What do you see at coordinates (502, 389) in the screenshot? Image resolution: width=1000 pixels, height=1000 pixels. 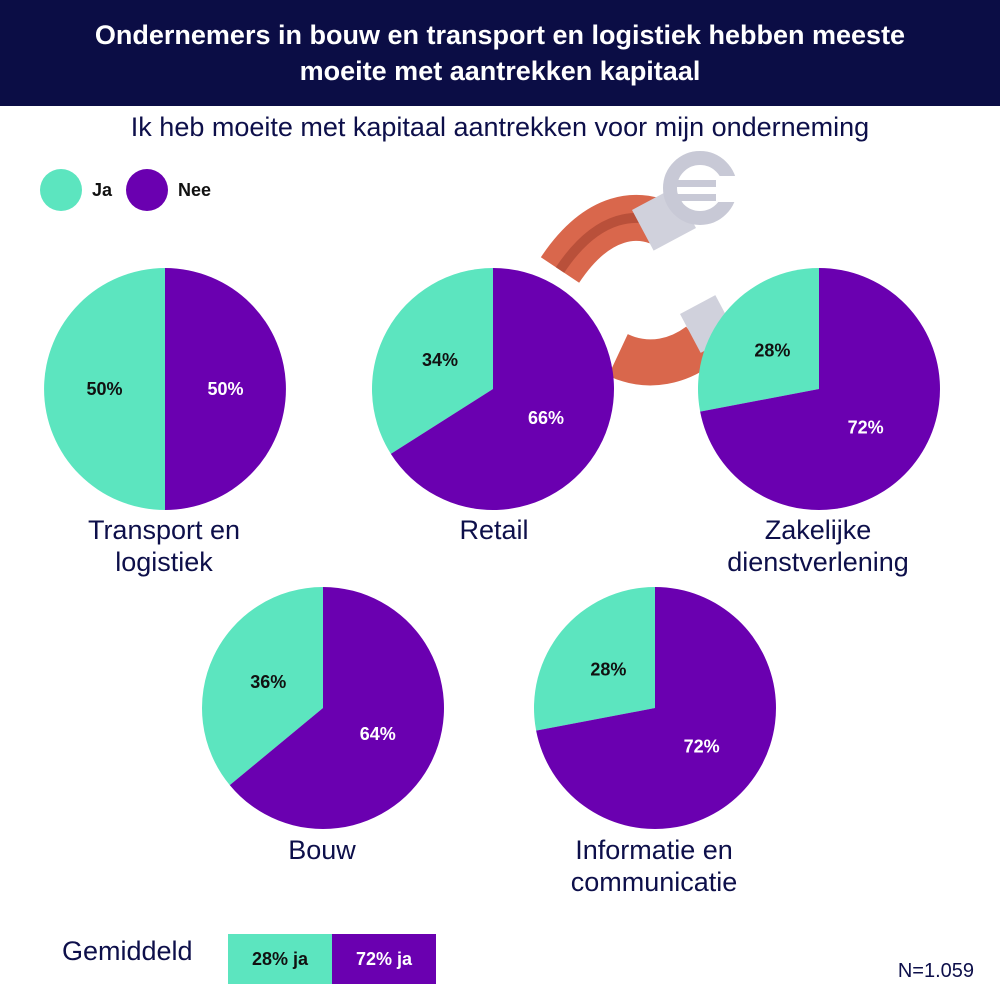 I see `pie-slice-retail-nee` at bounding box center [502, 389].